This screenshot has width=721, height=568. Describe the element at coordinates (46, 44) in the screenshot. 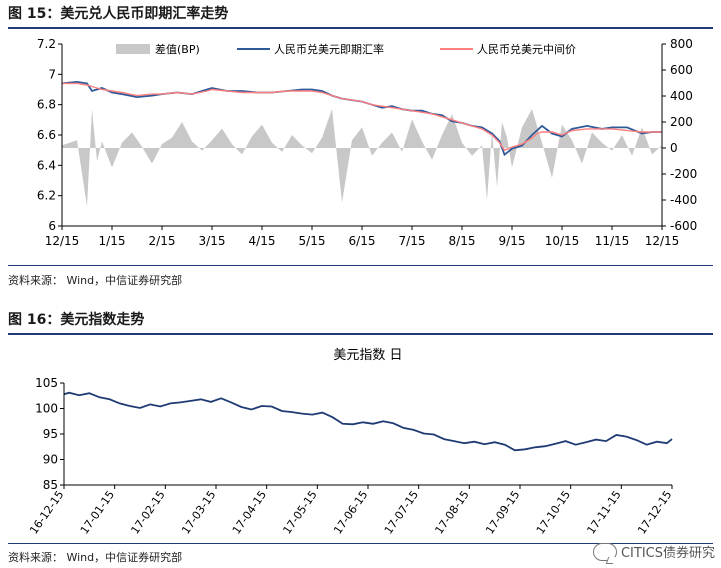

I see `left-tick-label: 7.2` at that location.